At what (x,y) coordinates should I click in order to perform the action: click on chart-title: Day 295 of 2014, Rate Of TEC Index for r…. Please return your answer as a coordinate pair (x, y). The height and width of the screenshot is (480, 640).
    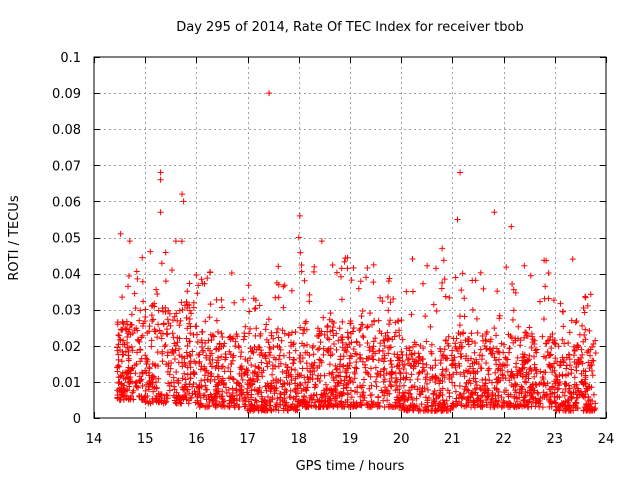
    Looking at the image, I should click on (349, 27).